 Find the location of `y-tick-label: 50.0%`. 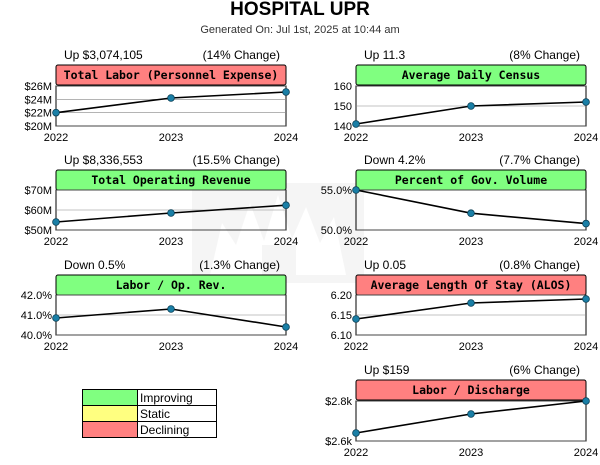

y-tick-label: 50.0% is located at coordinates (336, 231).